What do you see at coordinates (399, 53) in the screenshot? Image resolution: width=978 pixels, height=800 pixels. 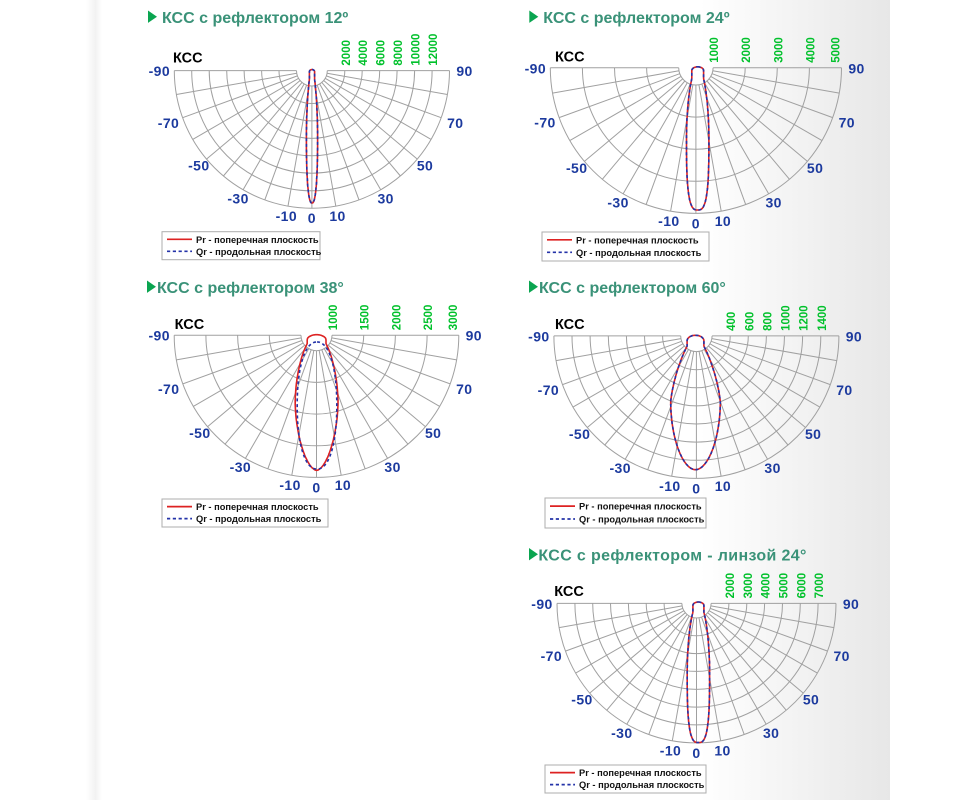 I see `svg-text: 8000` at bounding box center [399, 53].